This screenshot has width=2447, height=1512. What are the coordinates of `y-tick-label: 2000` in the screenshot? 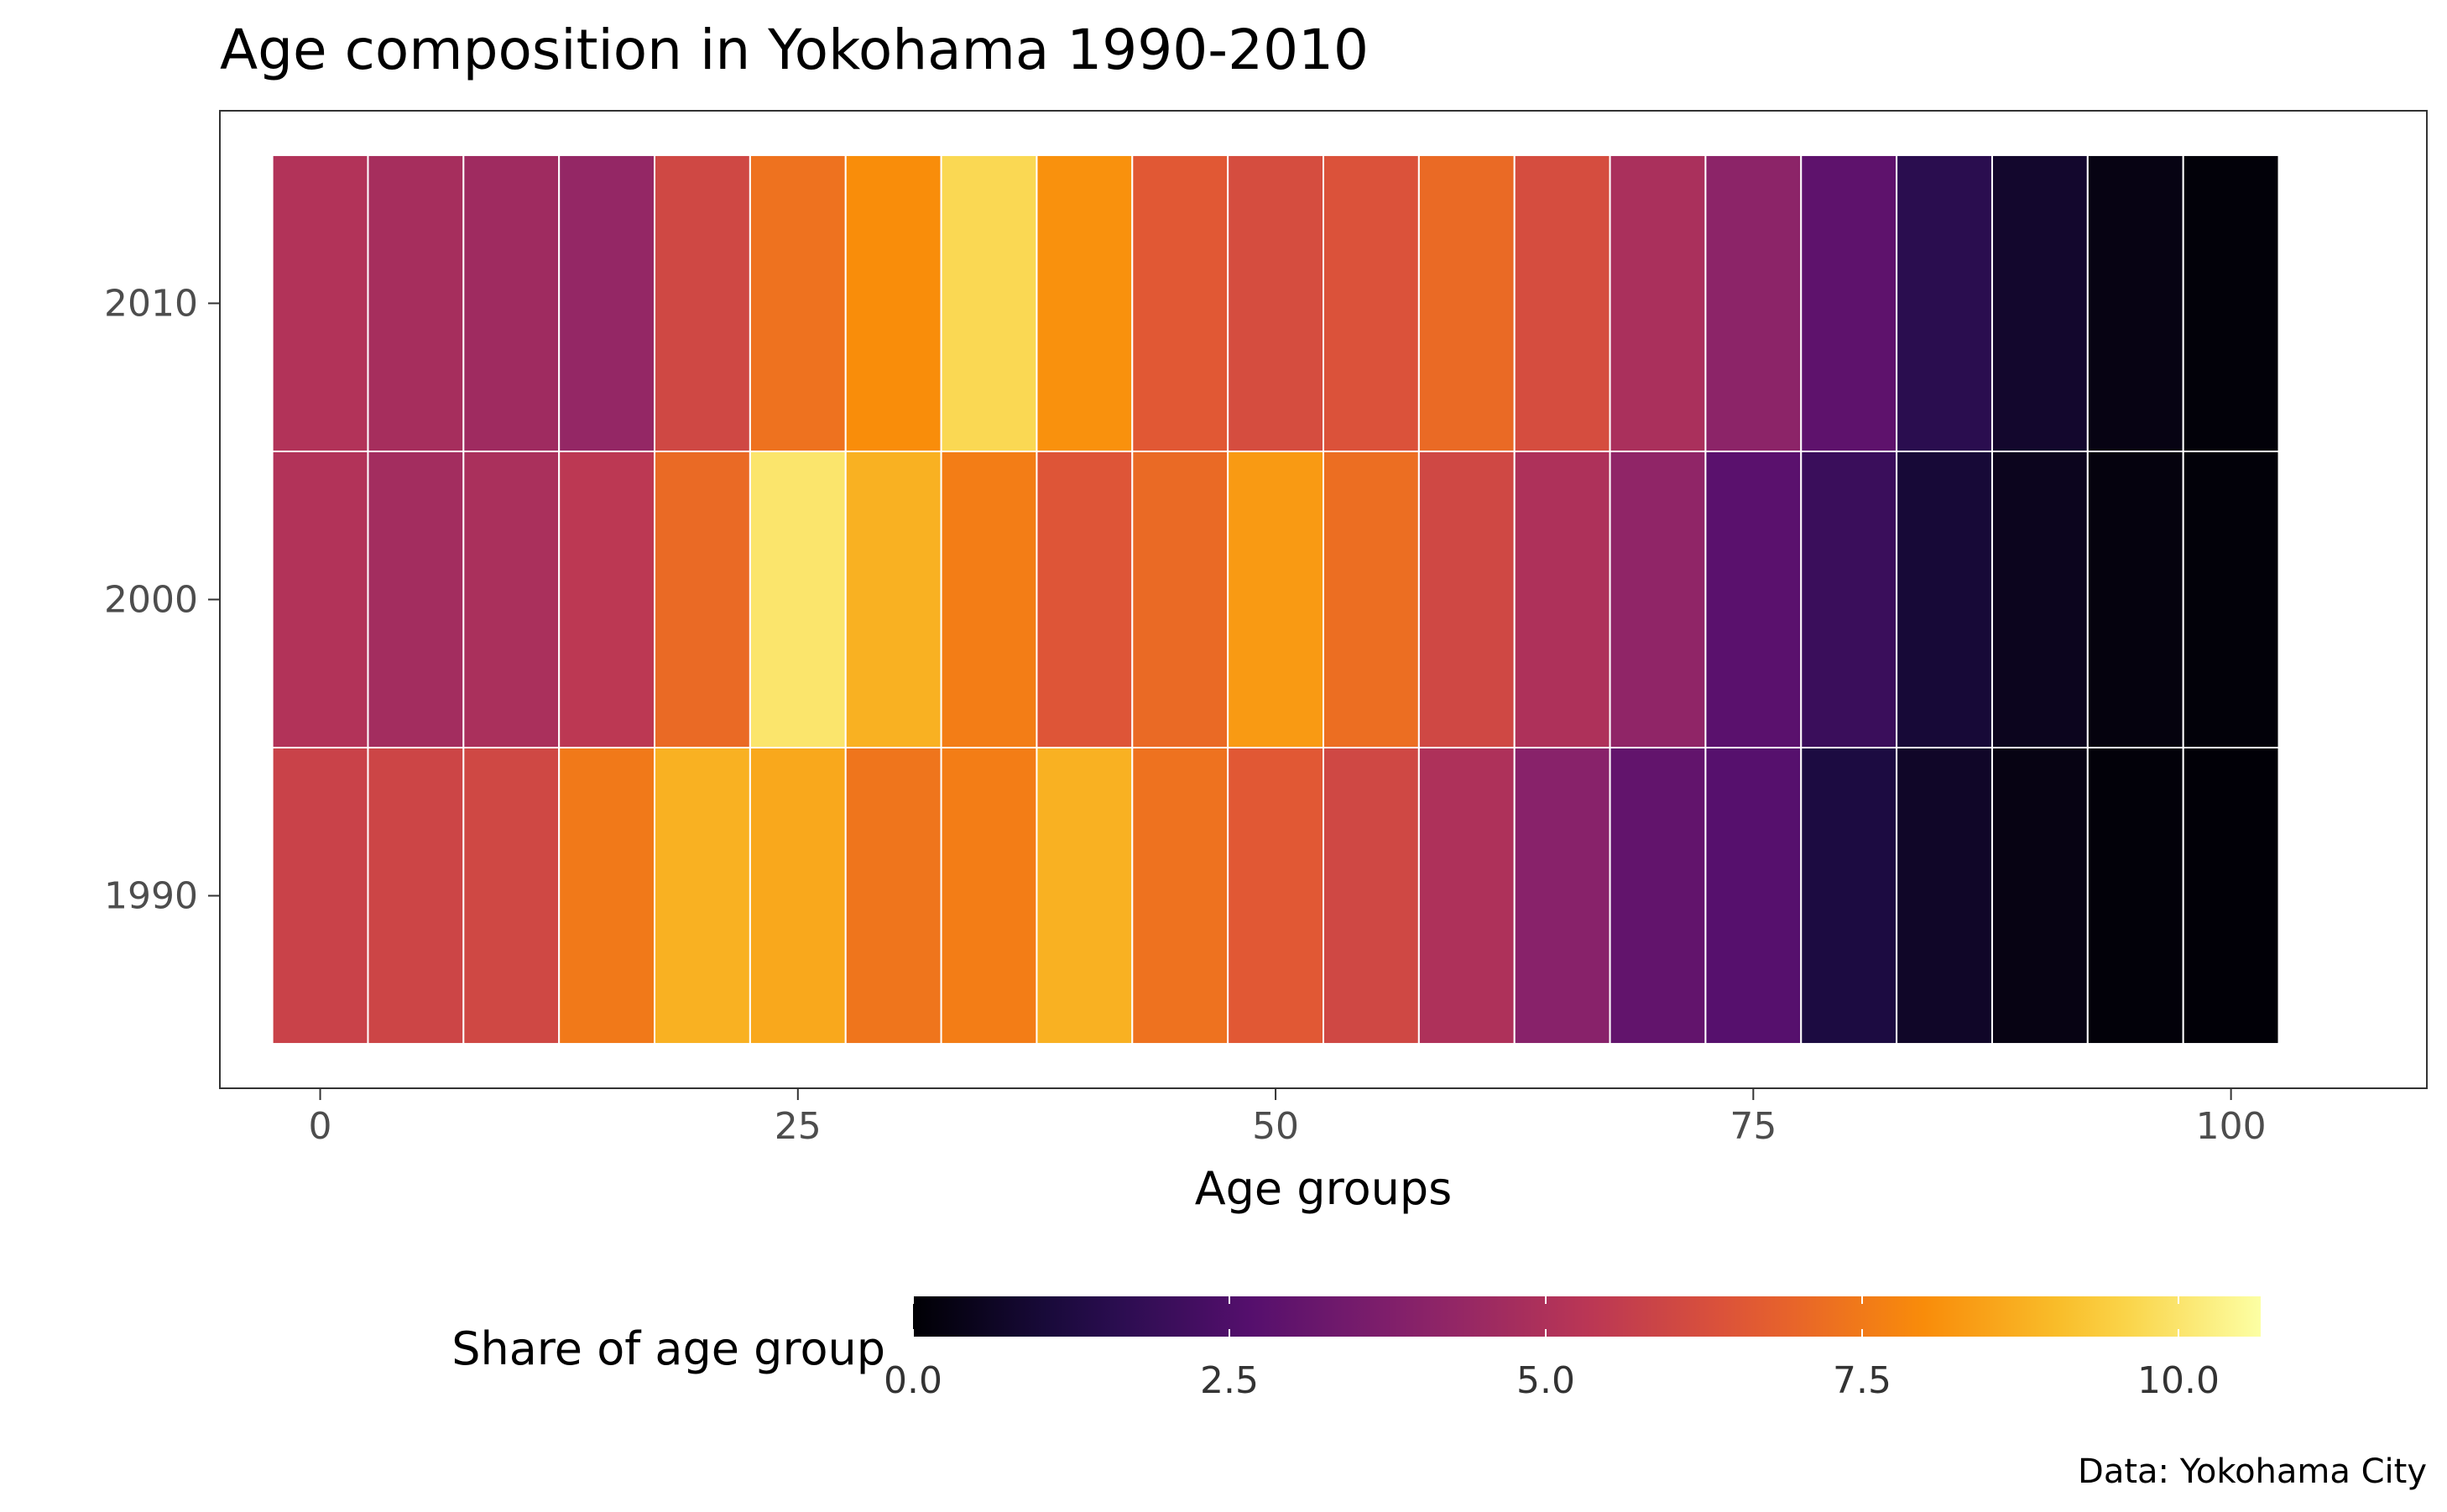 It's located at (151, 601).